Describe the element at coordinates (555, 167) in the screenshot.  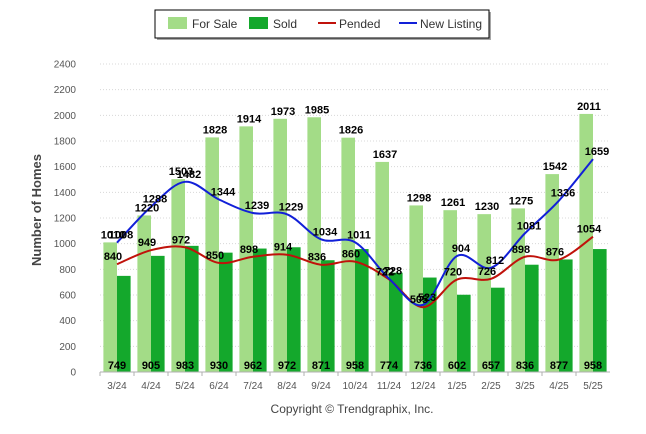
I see `data-label-for-sale: 1542` at that location.